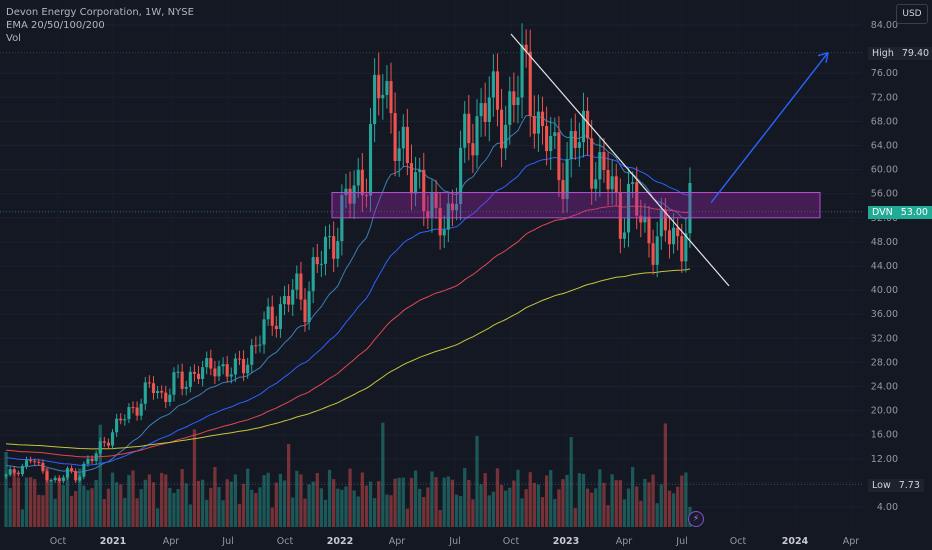 The height and width of the screenshot is (550, 932). I want to click on price-tick-label: 48.00, so click(884, 242).